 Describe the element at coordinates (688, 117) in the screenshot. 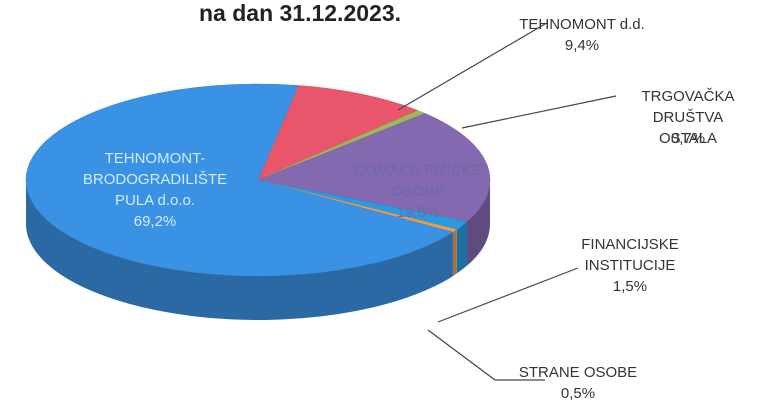

I see `callout-label: TRGOVAČKA DRUŠTVA OSTALA` at that location.